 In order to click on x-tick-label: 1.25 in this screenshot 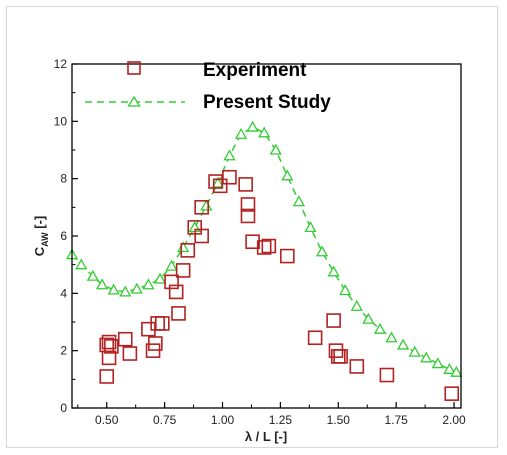, I will do `click(281, 420)`.